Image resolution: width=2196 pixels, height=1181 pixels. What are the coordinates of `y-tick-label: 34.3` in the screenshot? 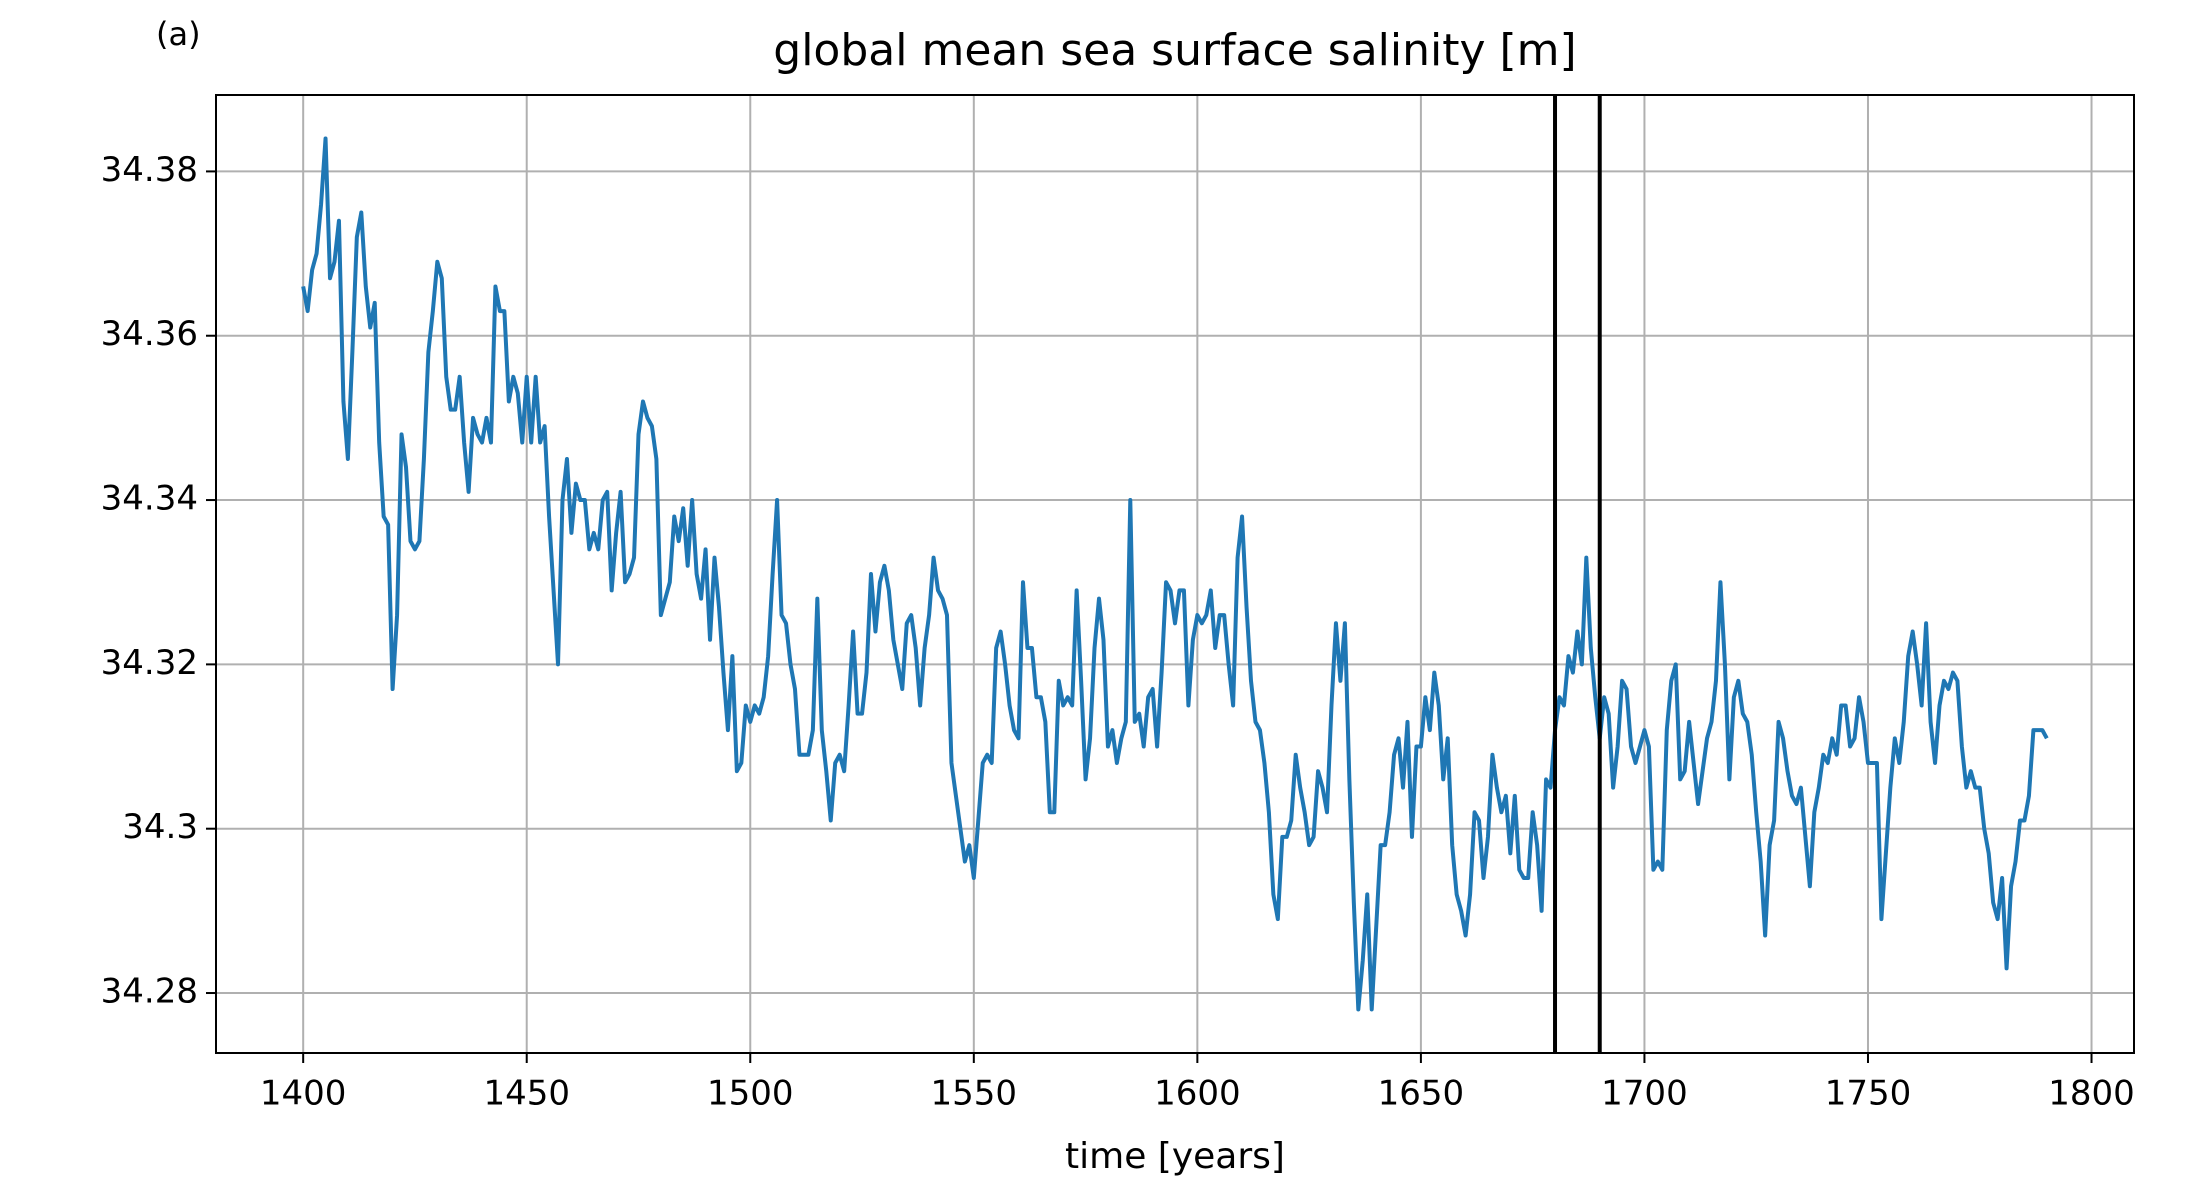 It's located at (160, 827).